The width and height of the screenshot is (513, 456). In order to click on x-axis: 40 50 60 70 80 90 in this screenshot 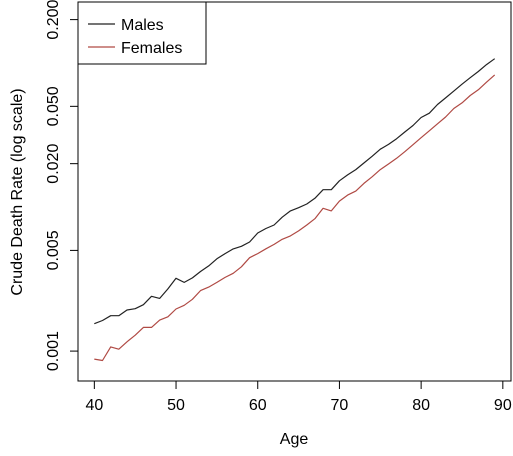, I will do `click(298, 397)`.